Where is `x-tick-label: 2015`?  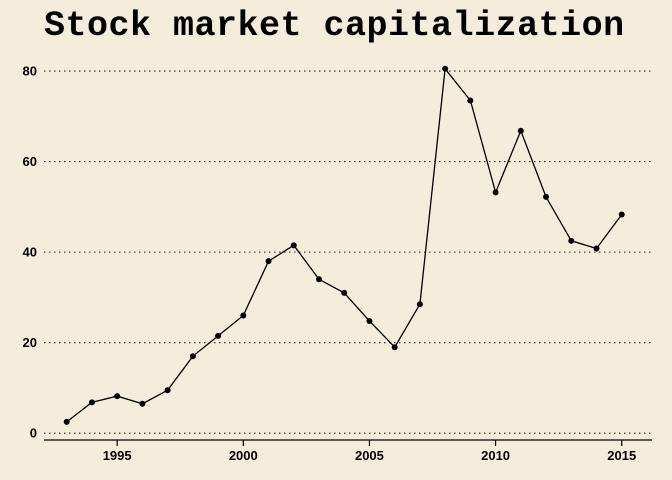 x-tick-label: 2015 is located at coordinates (621, 455).